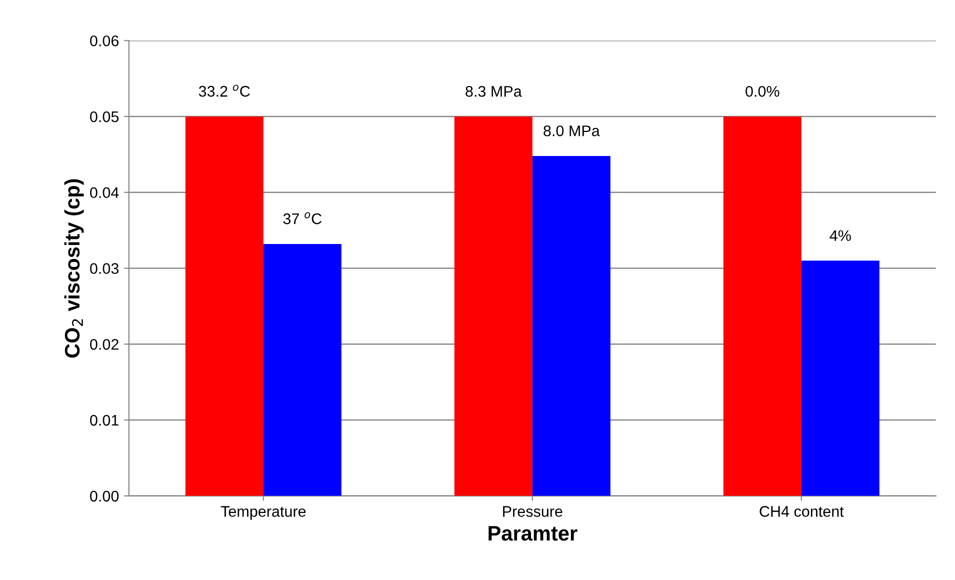 The height and width of the screenshot is (580, 955). I want to click on y-tick-label: 0.05, so click(104, 116).